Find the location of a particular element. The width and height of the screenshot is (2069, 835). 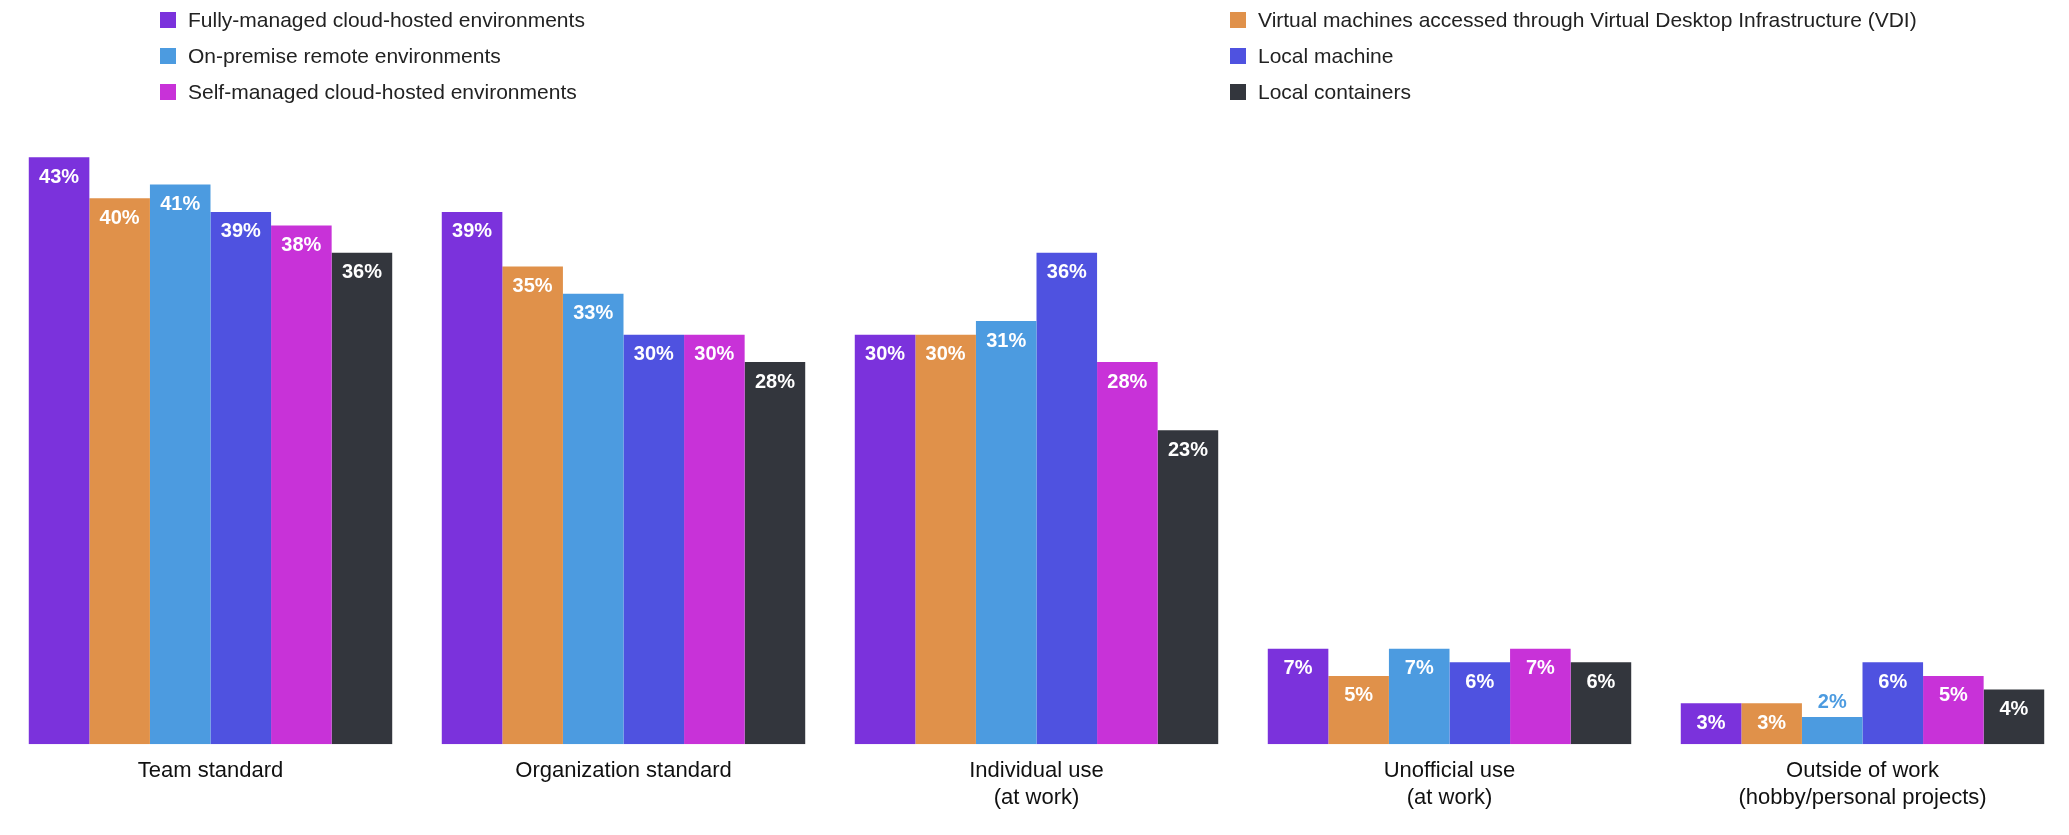

data-label: 41% is located at coordinates (180, 203).